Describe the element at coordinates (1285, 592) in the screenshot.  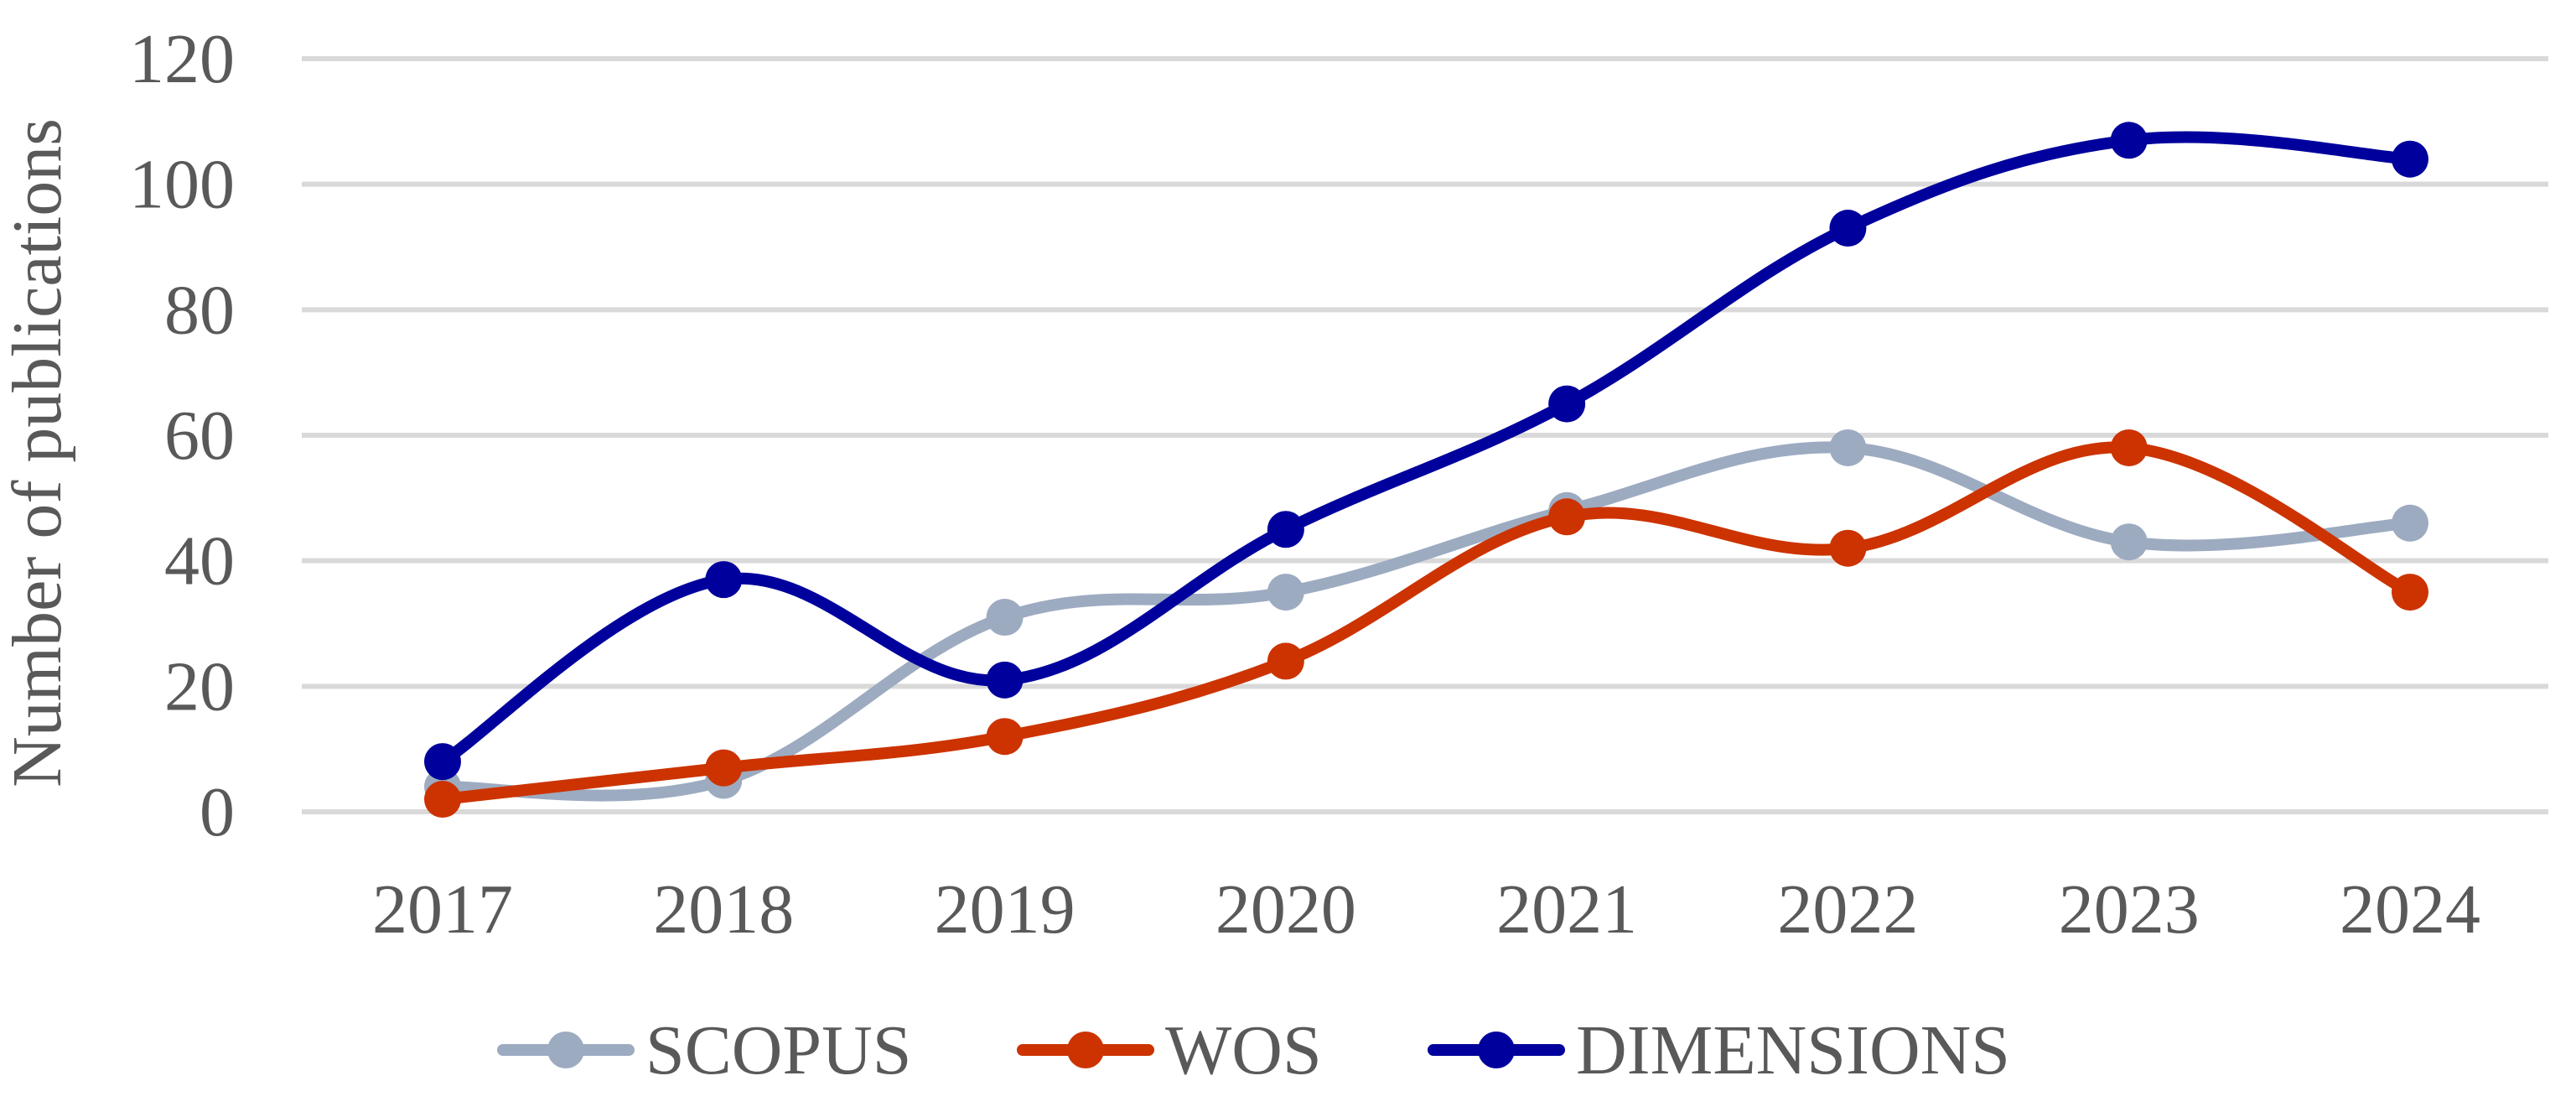
I see `data-point-scopus-2020` at that location.